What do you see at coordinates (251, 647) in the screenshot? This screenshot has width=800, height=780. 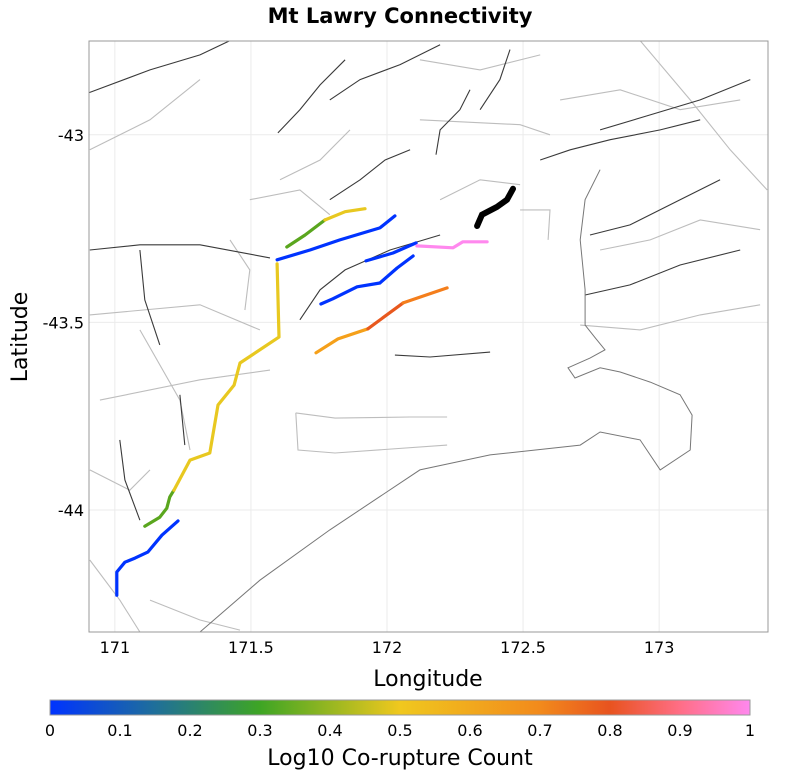 I see `x-tick-label: 171.5` at bounding box center [251, 647].